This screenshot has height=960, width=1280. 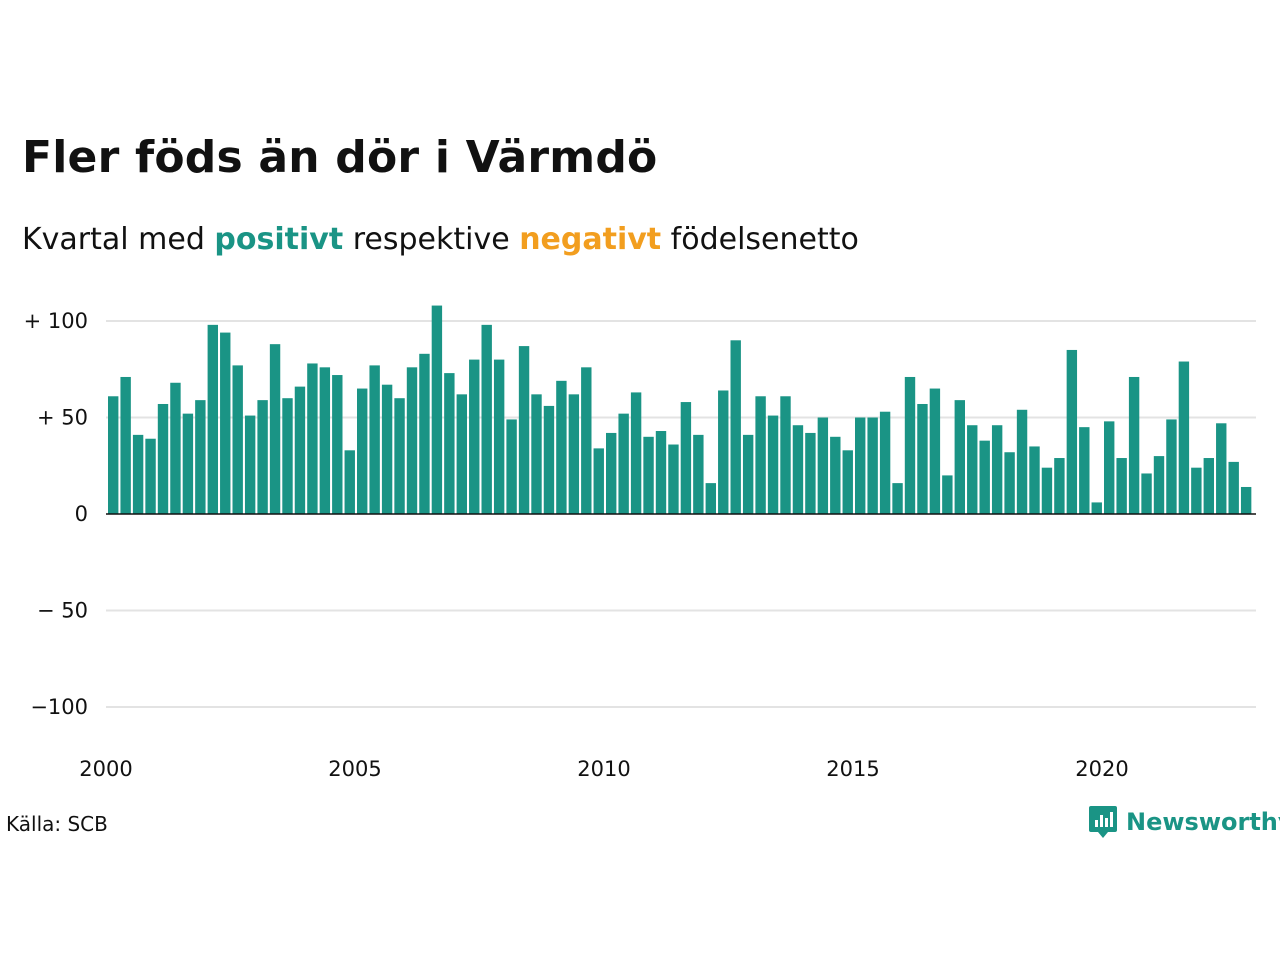 What do you see at coordinates (852, 769) in the screenshot?
I see `x-tick-label: 2015` at bounding box center [852, 769].